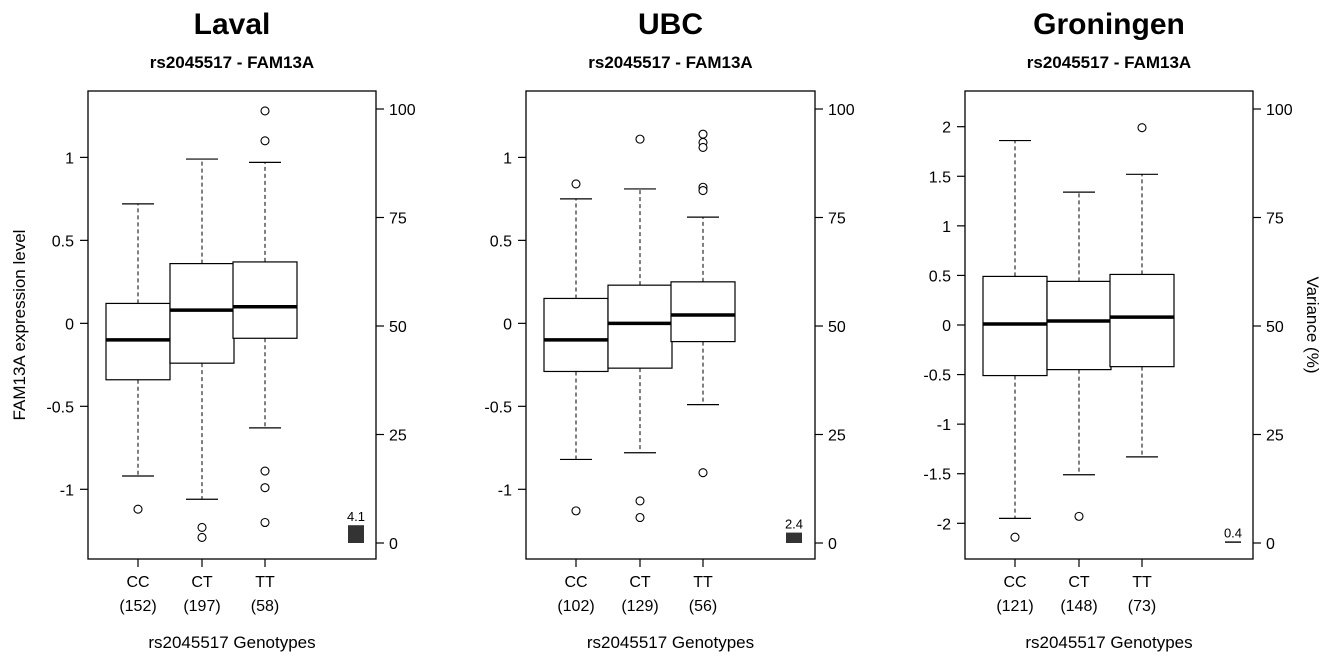 The height and width of the screenshot is (659, 1334). Describe the element at coordinates (940, 177) in the screenshot. I see `y-tick-label: 1.5` at that location.